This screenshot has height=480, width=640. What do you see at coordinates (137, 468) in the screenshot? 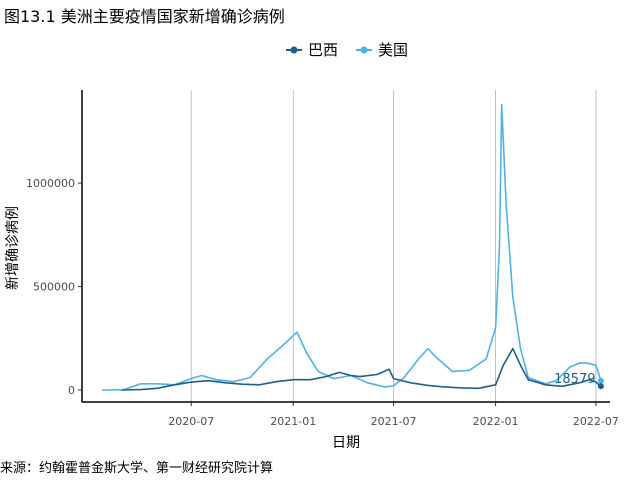
I see `source-note: 来源：约翰霍普金斯大学、第一财经研究院计算` at bounding box center [137, 468].